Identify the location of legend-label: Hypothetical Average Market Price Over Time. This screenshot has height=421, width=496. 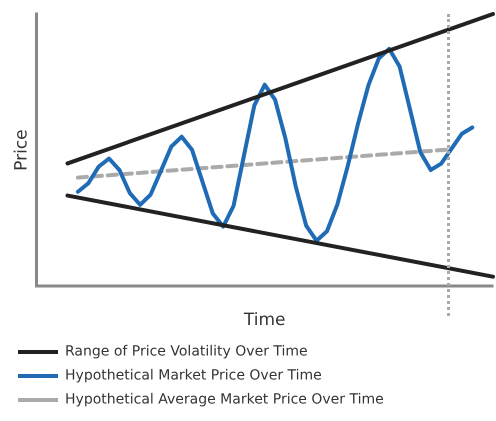
(224, 400).